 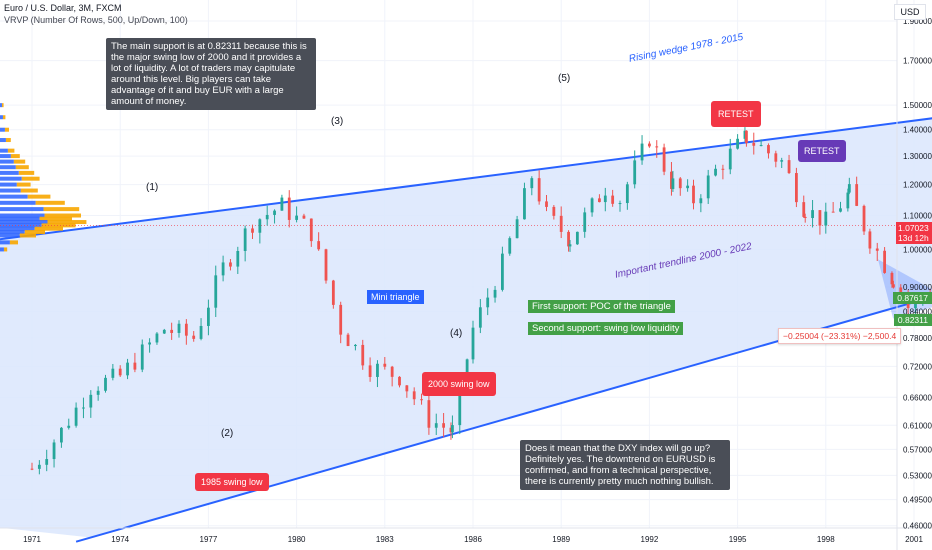 I want to click on current-price-value: 1.07023, so click(x=913, y=228).